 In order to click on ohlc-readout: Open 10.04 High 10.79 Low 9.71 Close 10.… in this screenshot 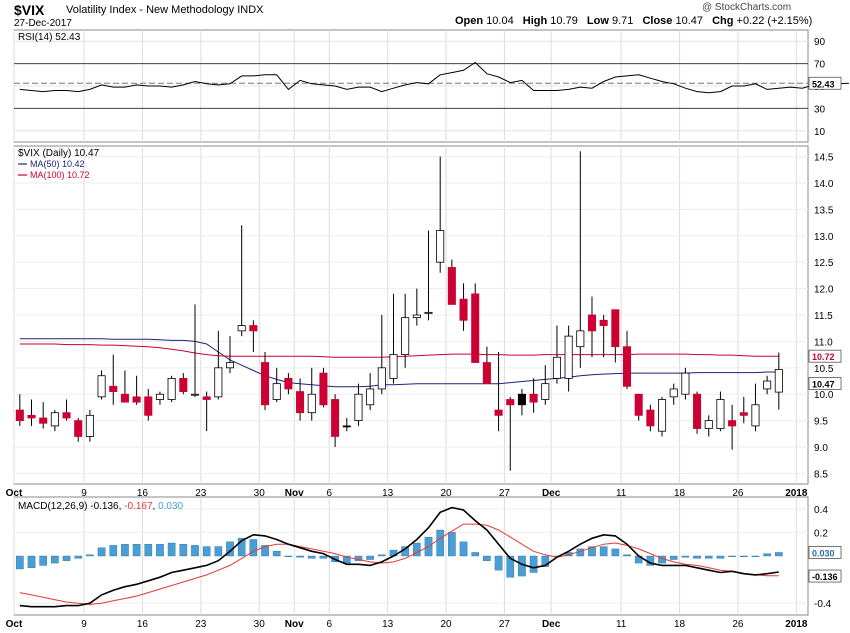, I will do `click(636, 21)`.